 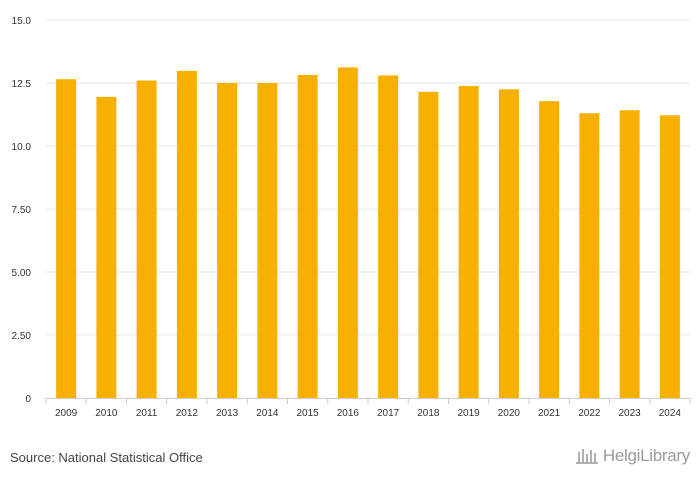 I want to click on y-tick-label: 2.50, so click(x=22, y=336).